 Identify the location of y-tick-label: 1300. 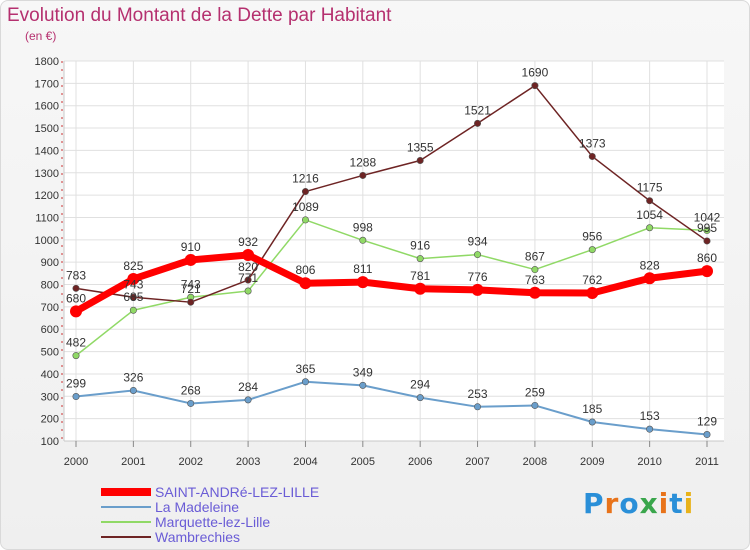
(47, 174).